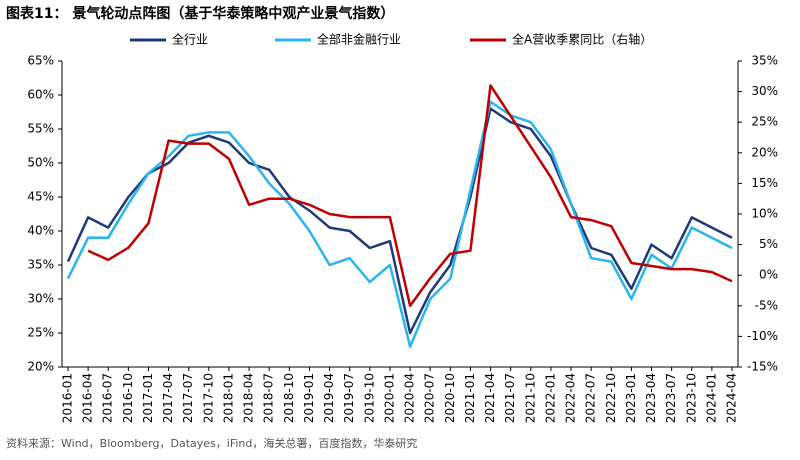  I want to click on y-tick-label: 65%, so click(40, 61).